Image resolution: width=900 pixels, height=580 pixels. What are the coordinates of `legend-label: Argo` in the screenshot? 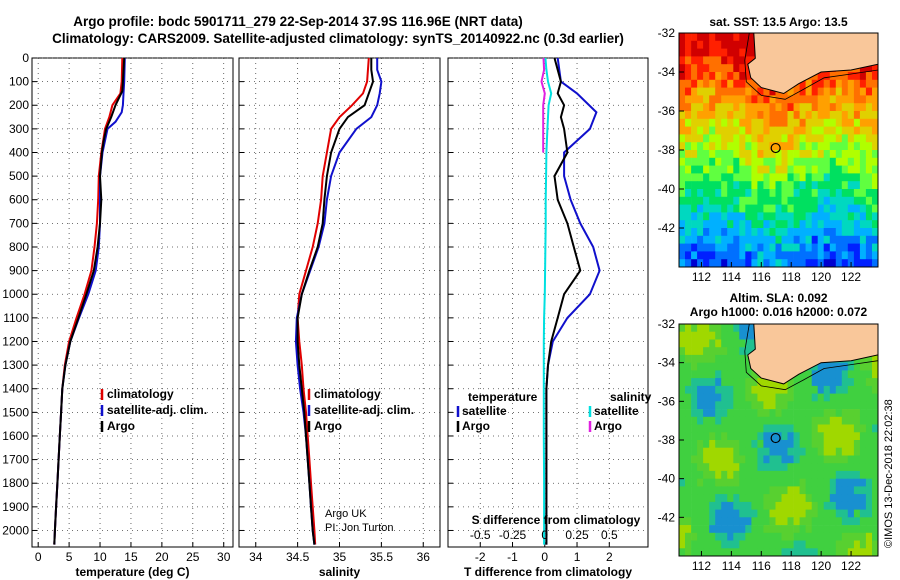 It's located at (328, 426).